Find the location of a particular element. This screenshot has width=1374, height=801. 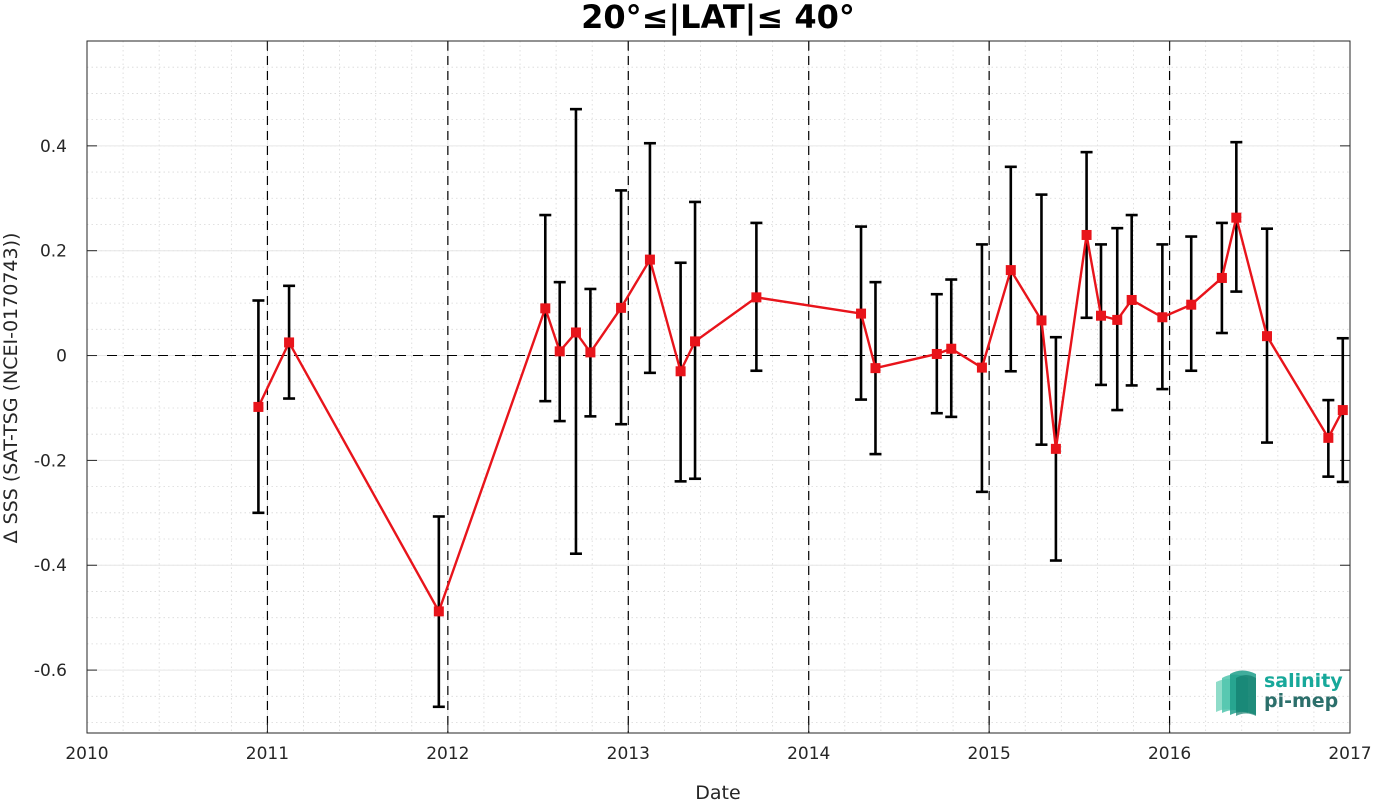

logo-waves-icon is located at coordinates (1236, 693).